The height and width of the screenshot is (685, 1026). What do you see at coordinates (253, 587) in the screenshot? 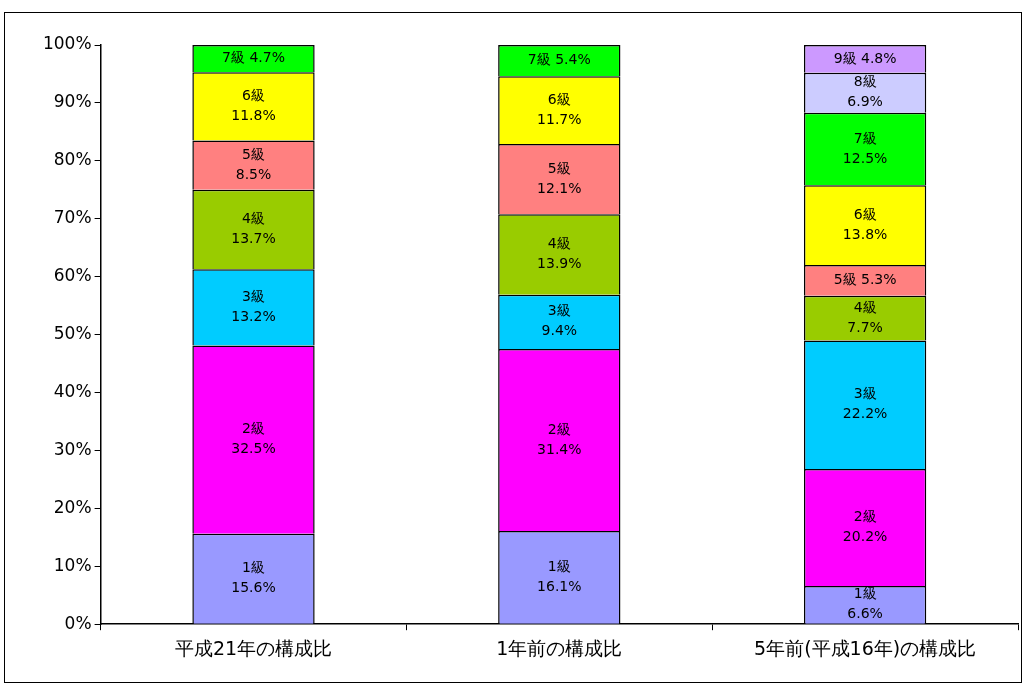
I see `data-label: 15.6%` at bounding box center [253, 587].